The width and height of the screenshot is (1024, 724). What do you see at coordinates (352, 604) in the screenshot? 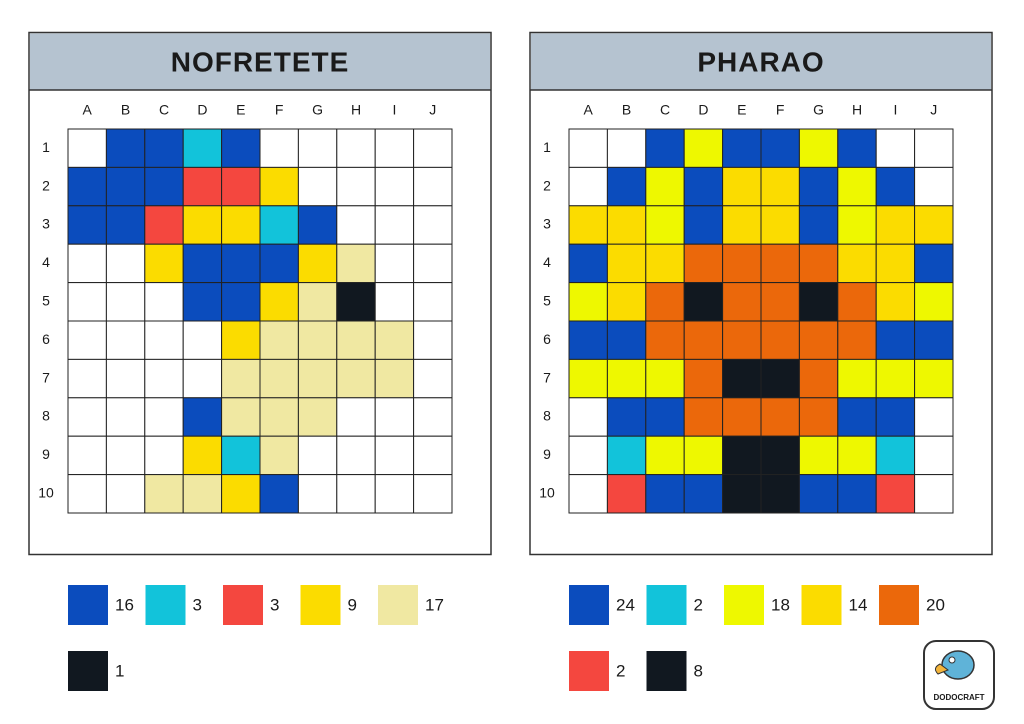
I see `legend-count: 9` at bounding box center [352, 604].